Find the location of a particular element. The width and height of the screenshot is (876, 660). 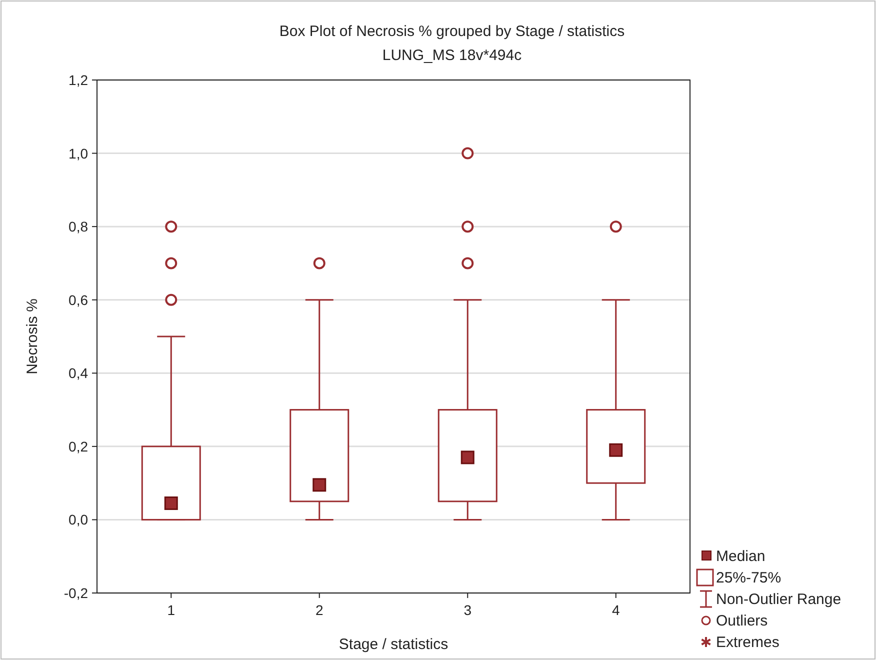

x-tick-label: 4 is located at coordinates (616, 610).